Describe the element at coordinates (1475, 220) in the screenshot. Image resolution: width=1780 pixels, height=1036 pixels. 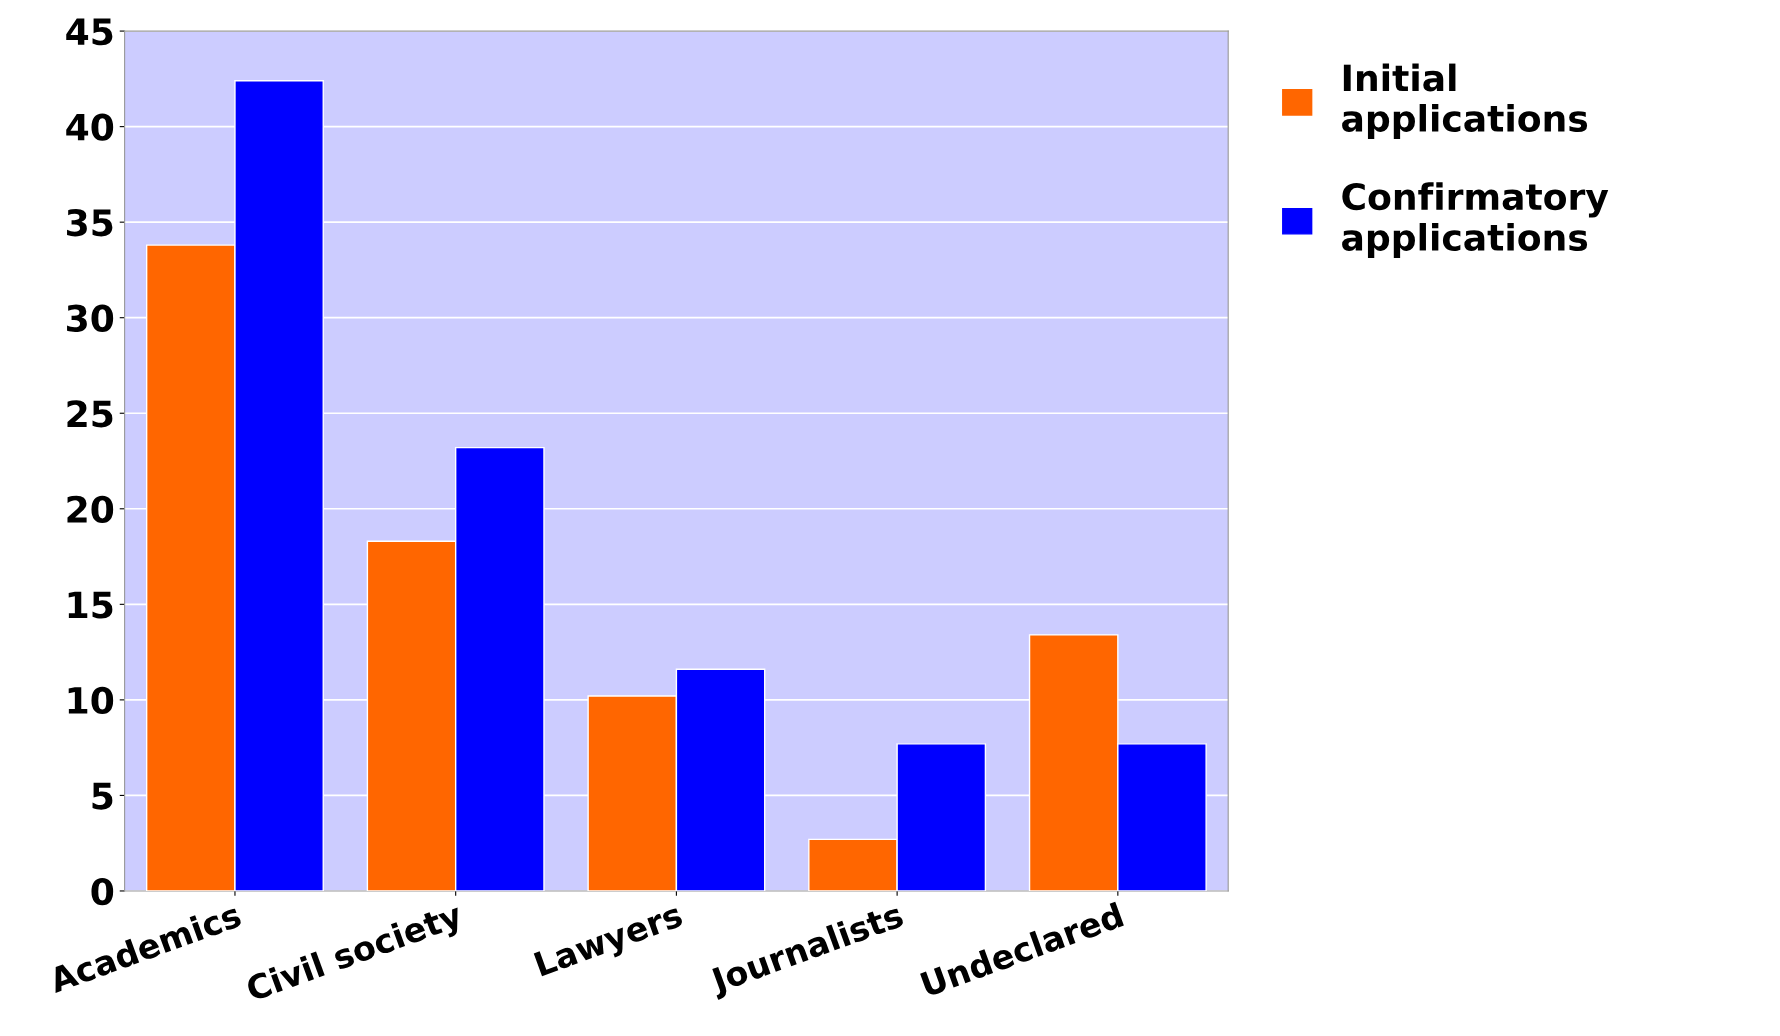
I see `legend-label: Confirmatory applications` at that location.